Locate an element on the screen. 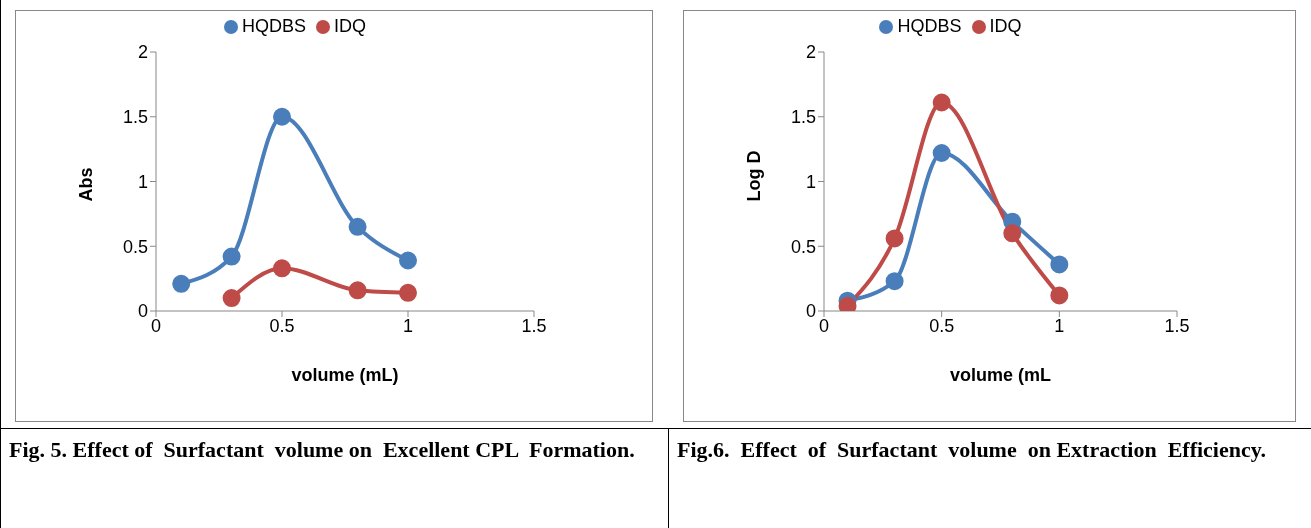 The image size is (1311, 528). caption: Fig.6. Effect of Surfactant volume on Extraction Efficiency. is located at coordinates (971, 450).